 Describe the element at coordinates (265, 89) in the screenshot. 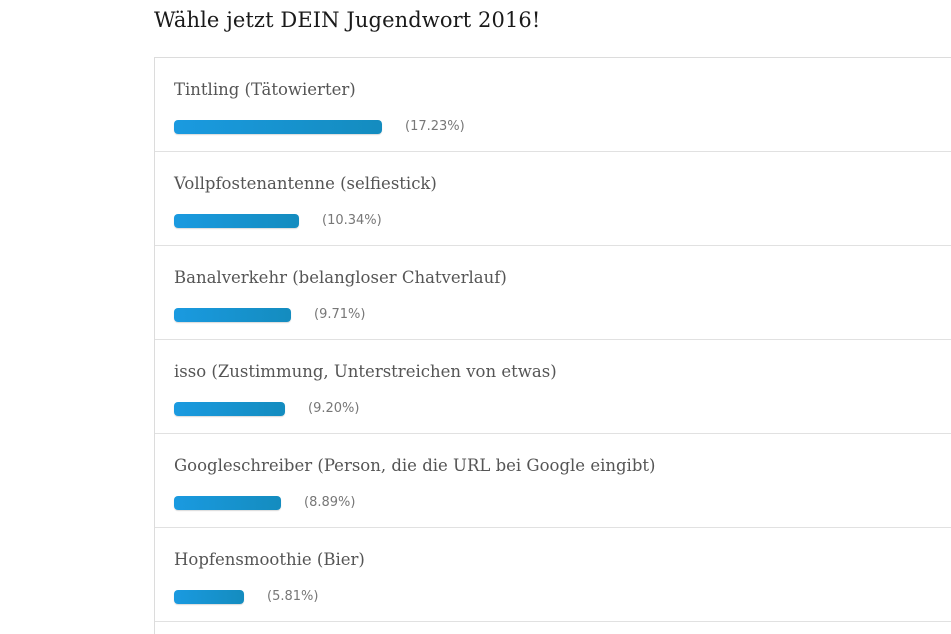

I see `poll-option-label: Tintling (Tätowierter)` at that location.